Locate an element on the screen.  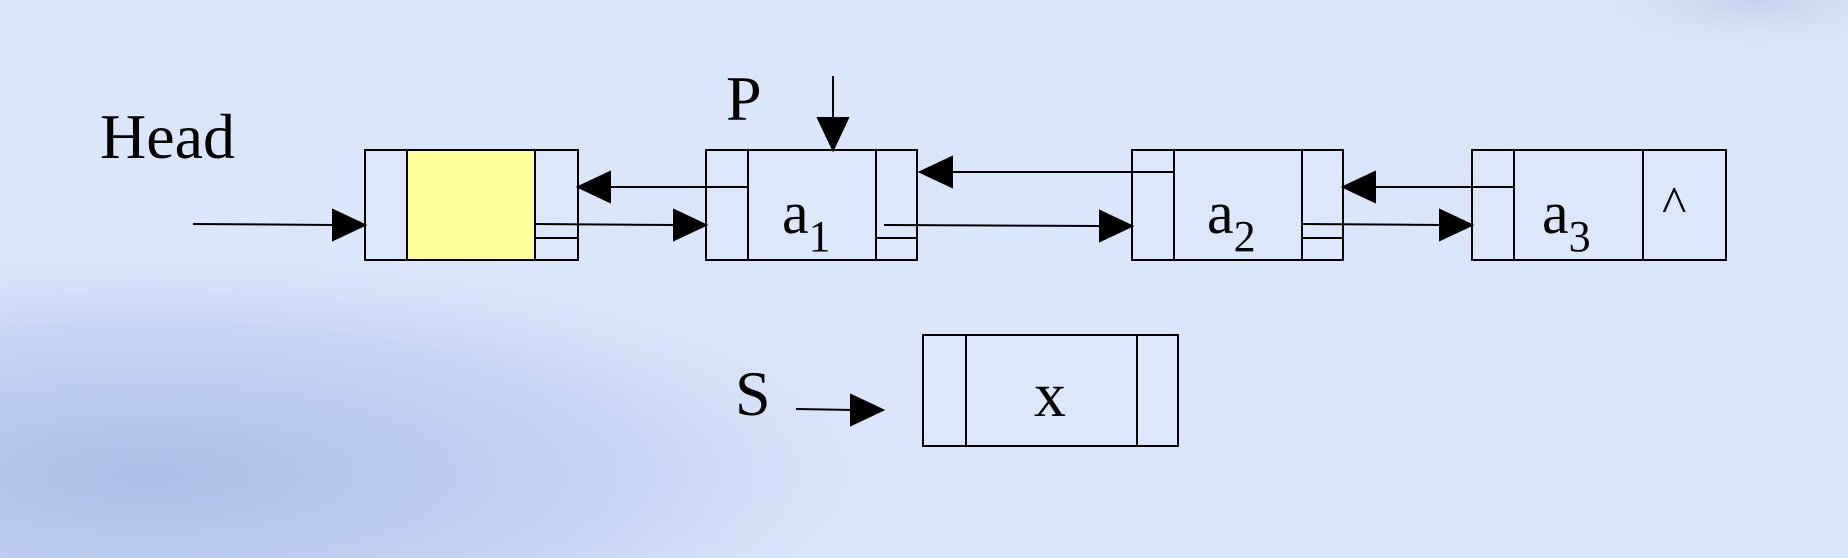
node-a3-box is located at coordinates (1599, 205).